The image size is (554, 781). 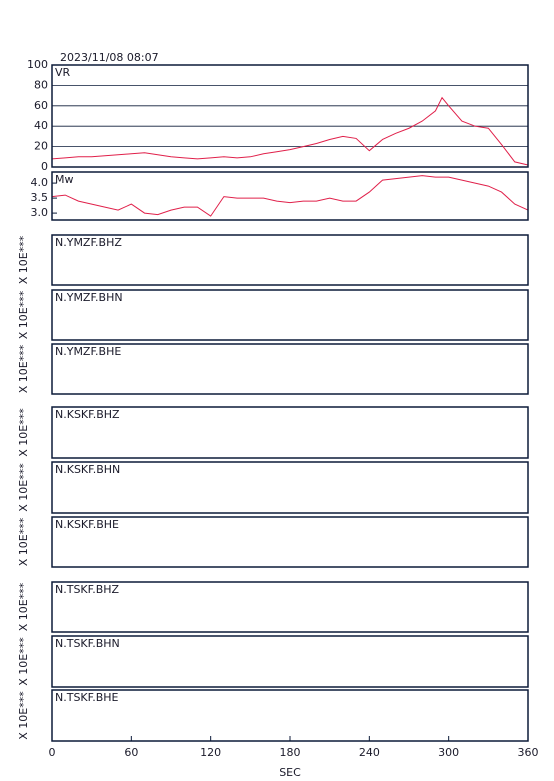 What do you see at coordinates (40, 182) in the screenshot?
I see `y-tick-label: 4.0` at bounding box center [40, 182].